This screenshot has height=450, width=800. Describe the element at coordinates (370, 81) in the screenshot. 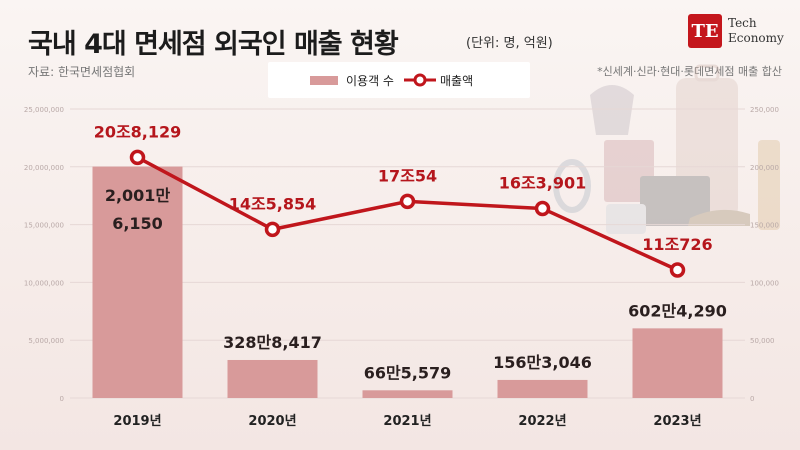

I see `legend-bar-label: 이용객 수` at that location.